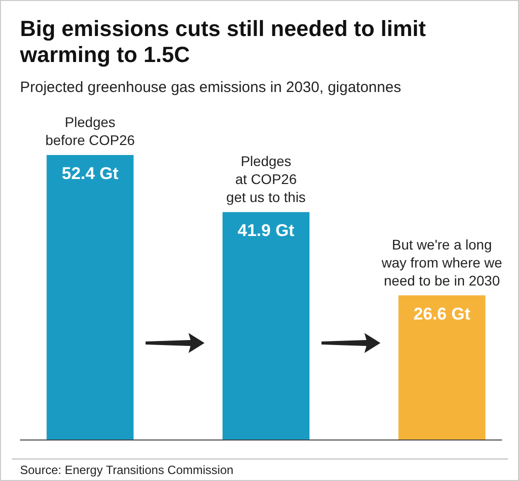 This screenshot has height=481, width=519. Describe the element at coordinates (90, 173) in the screenshot. I see `data-label: 52.4 Gt` at that location.